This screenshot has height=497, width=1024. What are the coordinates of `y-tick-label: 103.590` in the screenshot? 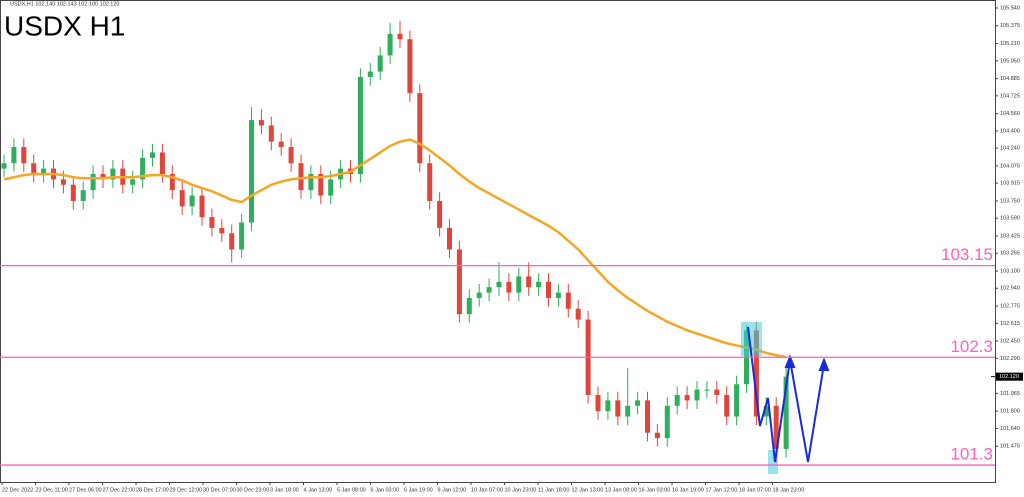 It's located at (1010, 219).